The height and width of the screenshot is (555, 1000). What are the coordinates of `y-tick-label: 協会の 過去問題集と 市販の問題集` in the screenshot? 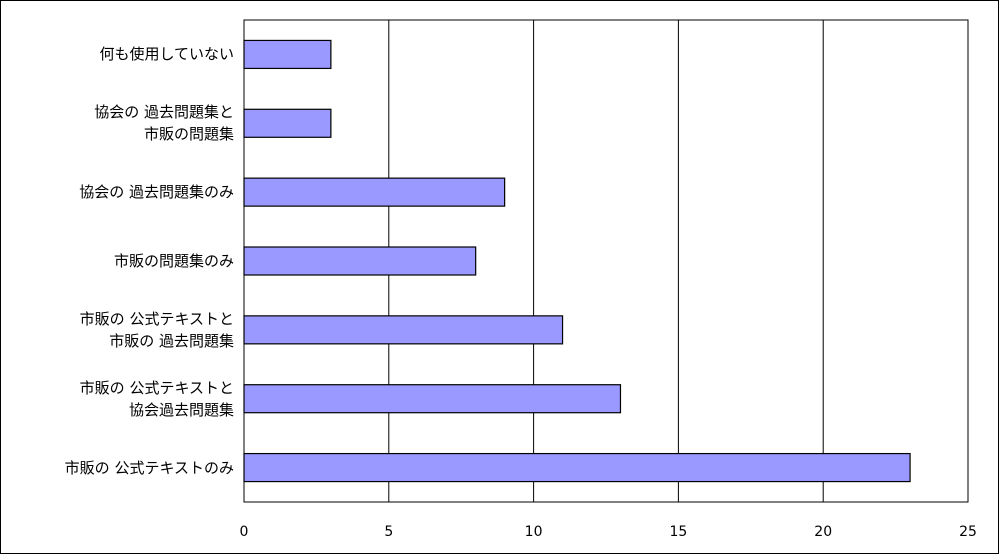 It's located at (164, 123).